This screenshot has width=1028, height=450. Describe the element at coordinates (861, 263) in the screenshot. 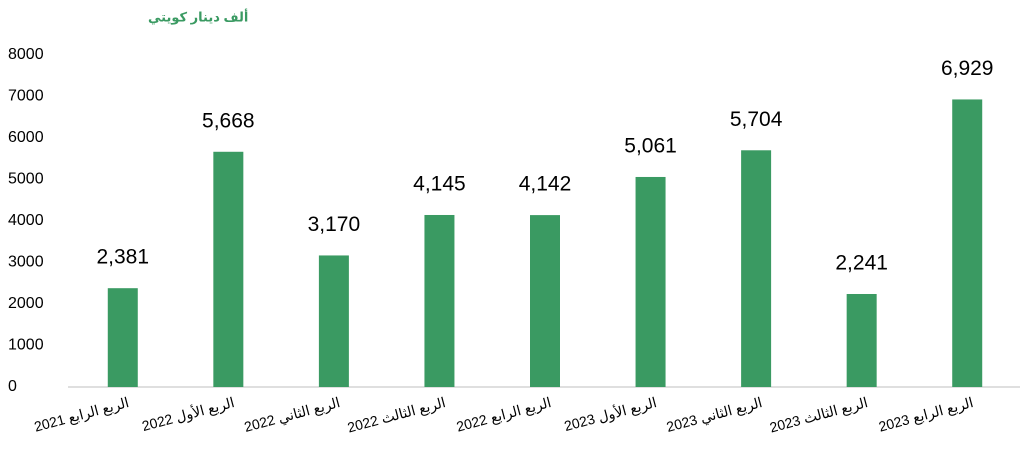

I see `value-label: 2,241` at that location.